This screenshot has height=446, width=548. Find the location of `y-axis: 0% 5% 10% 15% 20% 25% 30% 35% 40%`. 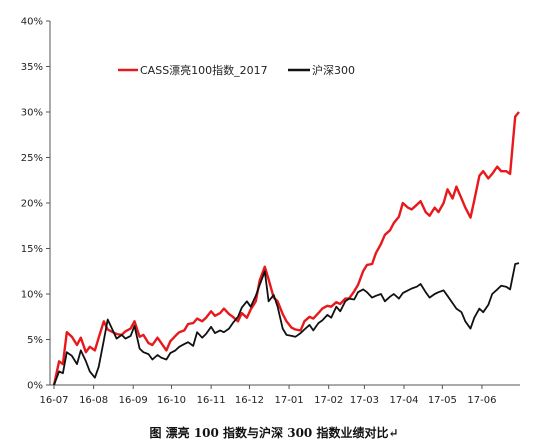

y-axis: 0% 5% 10% 15% 20% 25% 30% 35% 40% is located at coordinates (36, 204).